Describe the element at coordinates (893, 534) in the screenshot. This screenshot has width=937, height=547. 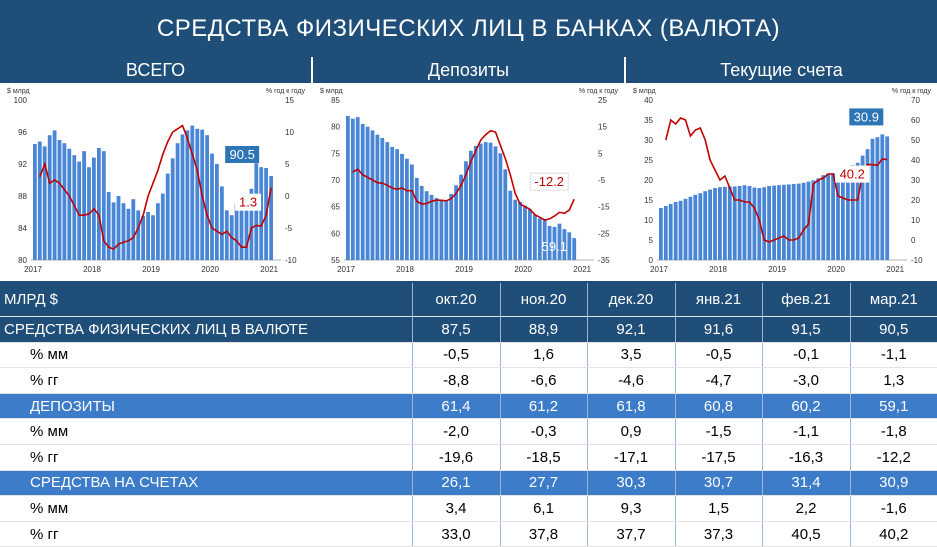
I see `table-cell: 40,2` at that location.